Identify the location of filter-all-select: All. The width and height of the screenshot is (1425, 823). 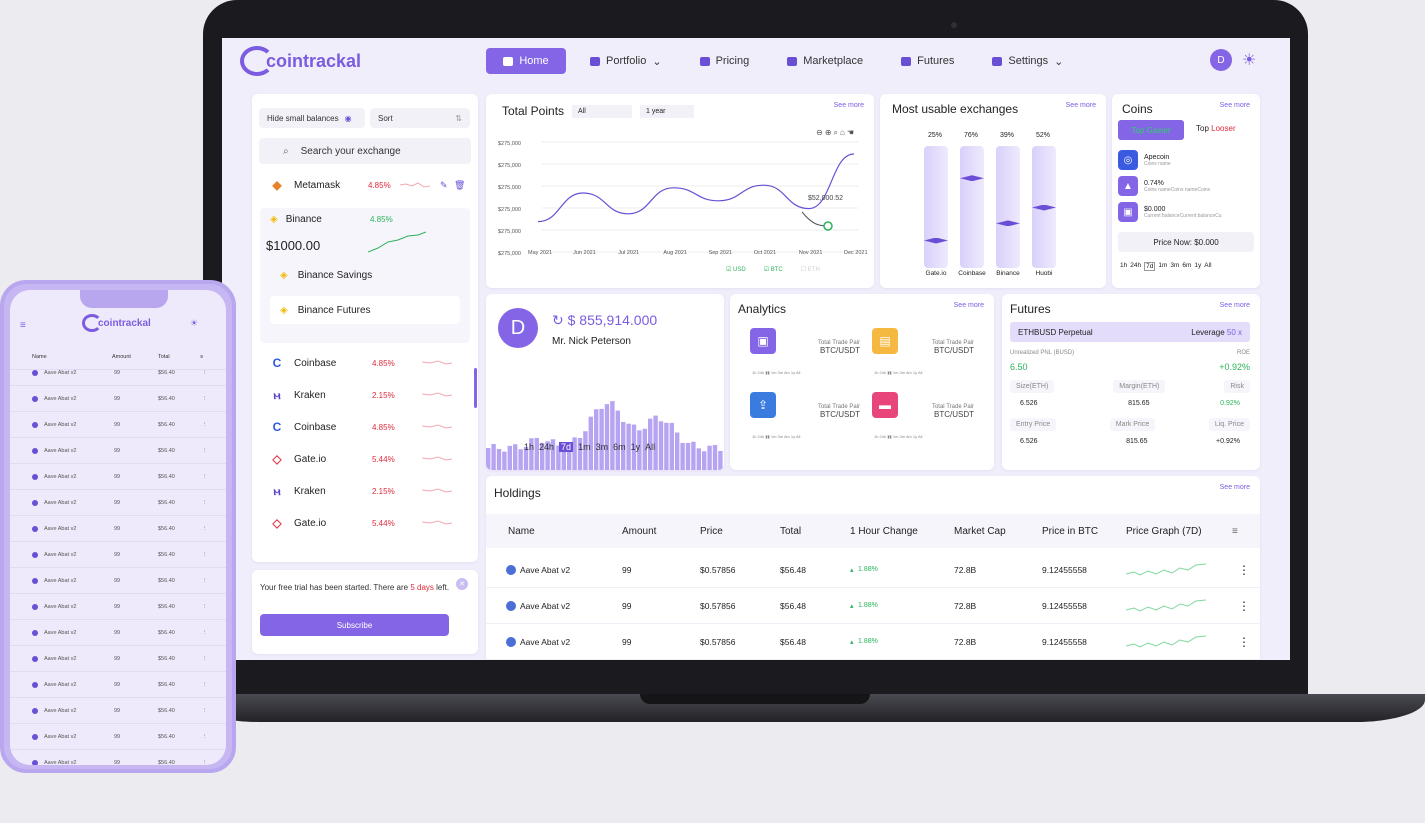
(602, 111).